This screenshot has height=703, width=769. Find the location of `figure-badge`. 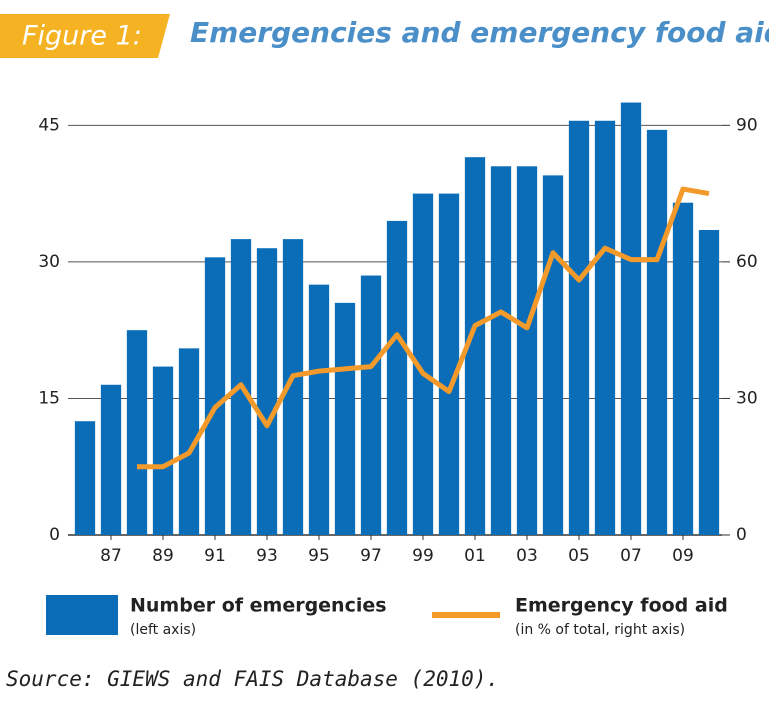

figure-badge is located at coordinates (85, 36).